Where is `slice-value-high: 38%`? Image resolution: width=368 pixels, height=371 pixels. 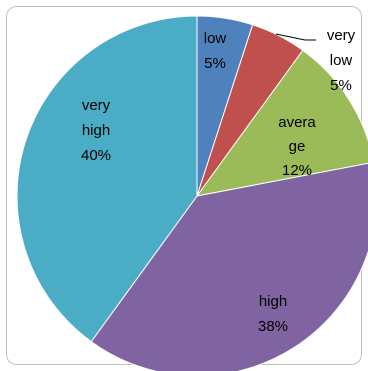
slice-value-high: 38% is located at coordinates (273, 326).